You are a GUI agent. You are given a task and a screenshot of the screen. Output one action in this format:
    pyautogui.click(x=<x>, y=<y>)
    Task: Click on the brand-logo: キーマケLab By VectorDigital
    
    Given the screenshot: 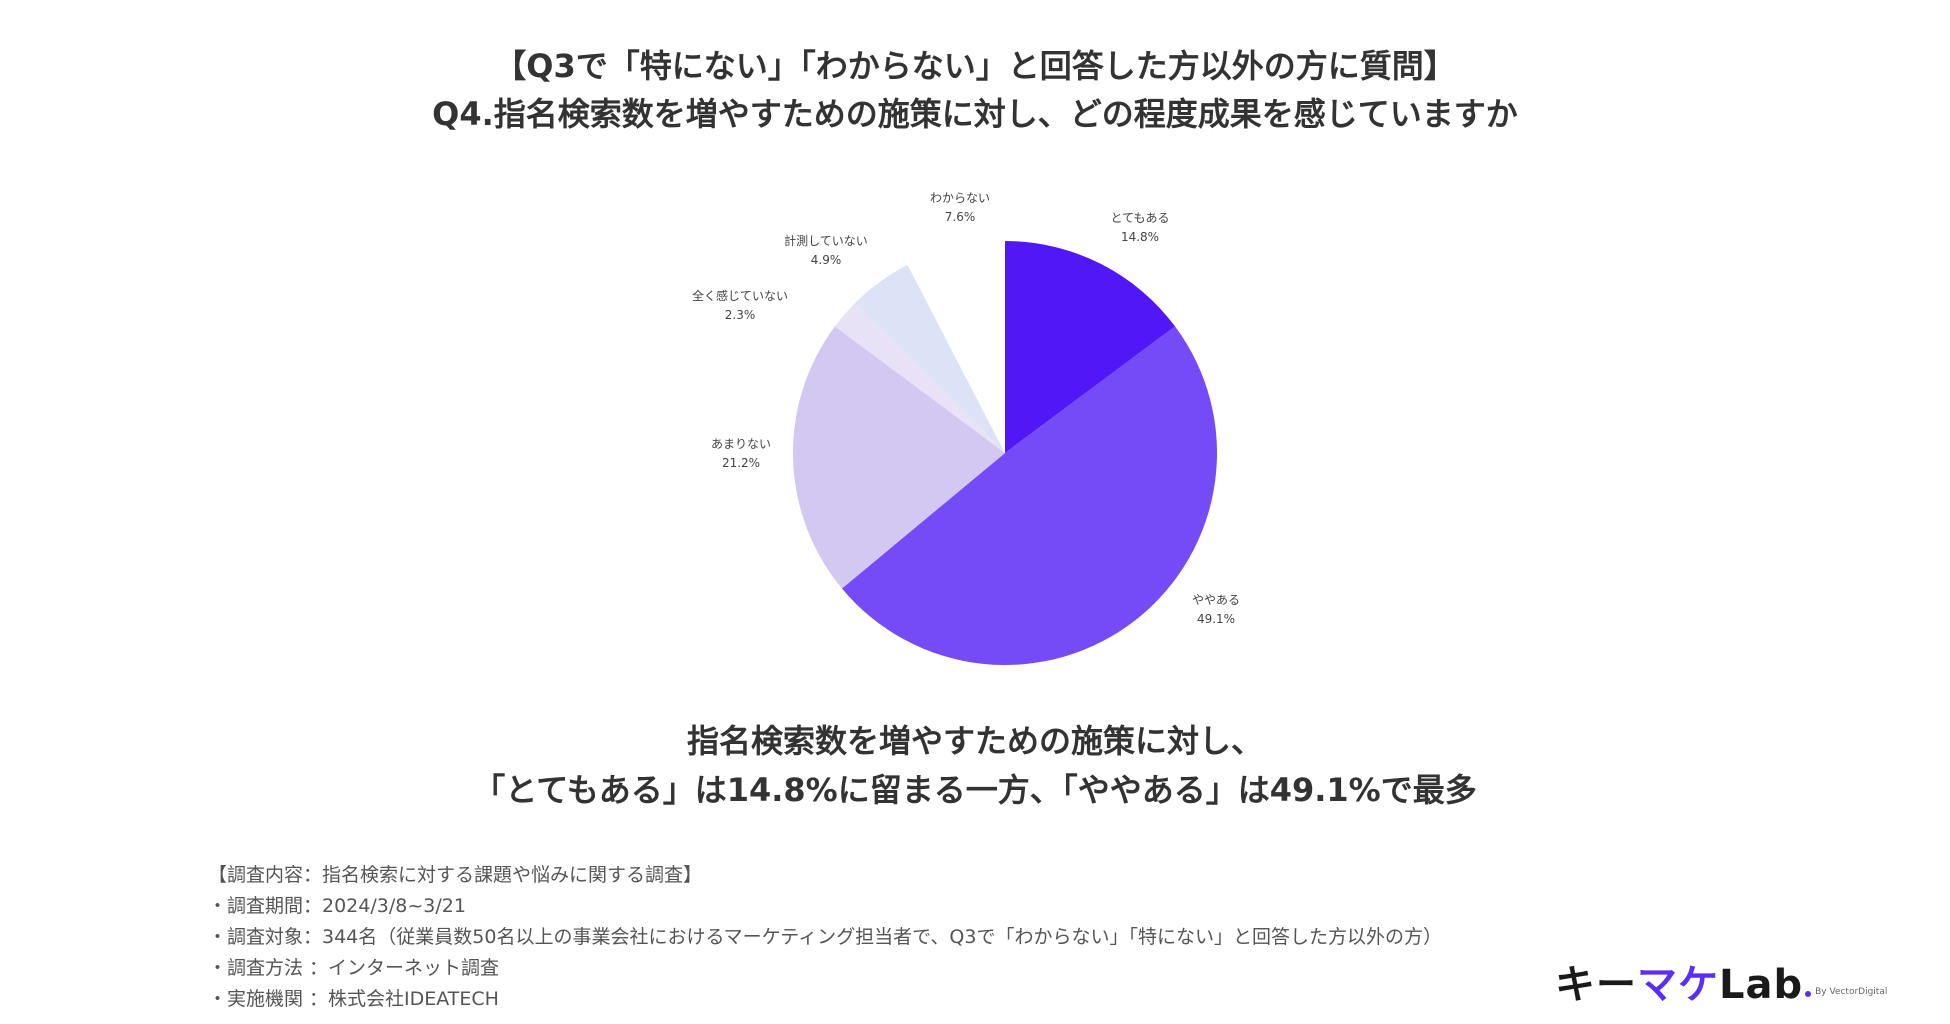 What is the action you would take?
    pyautogui.click(x=1721, y=982)
    